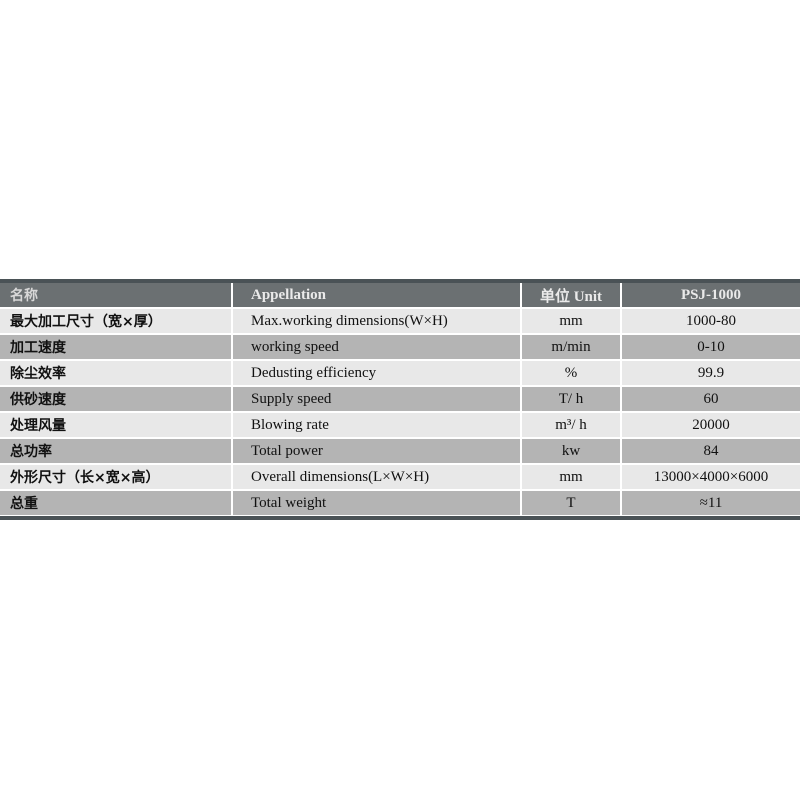  I want to click on cell-appellation: working speed, so click(376, 347).